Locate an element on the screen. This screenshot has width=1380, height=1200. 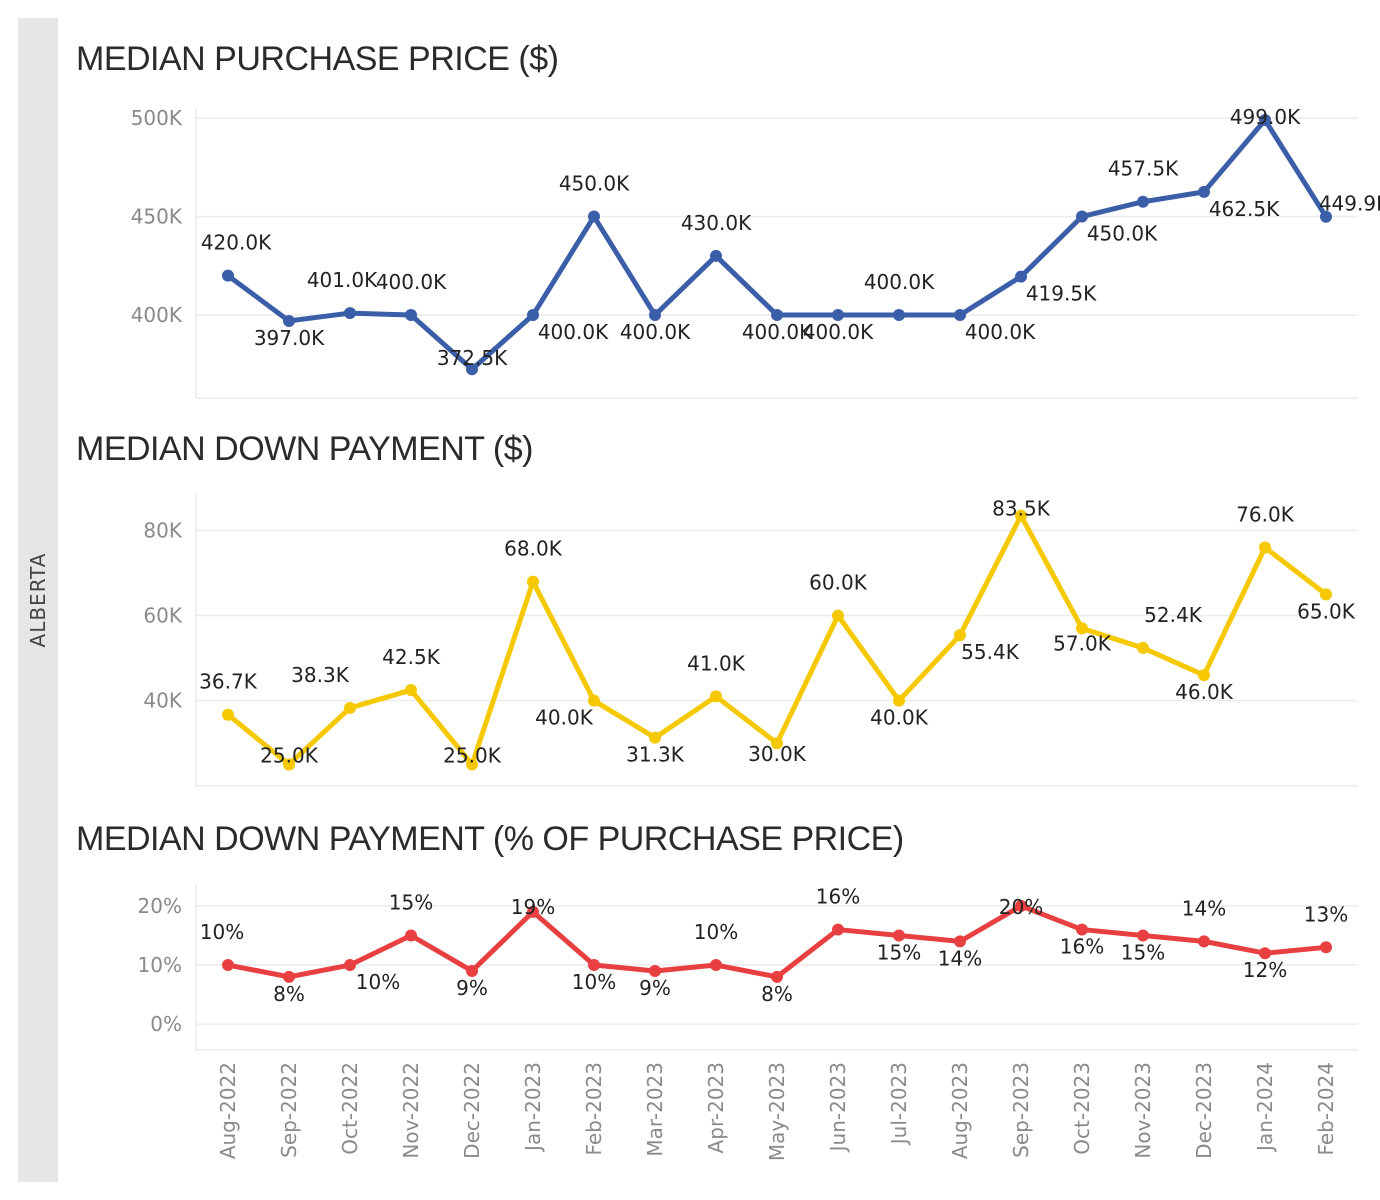
down-y-tick-label: 60K is located at coordinates (162, 616).